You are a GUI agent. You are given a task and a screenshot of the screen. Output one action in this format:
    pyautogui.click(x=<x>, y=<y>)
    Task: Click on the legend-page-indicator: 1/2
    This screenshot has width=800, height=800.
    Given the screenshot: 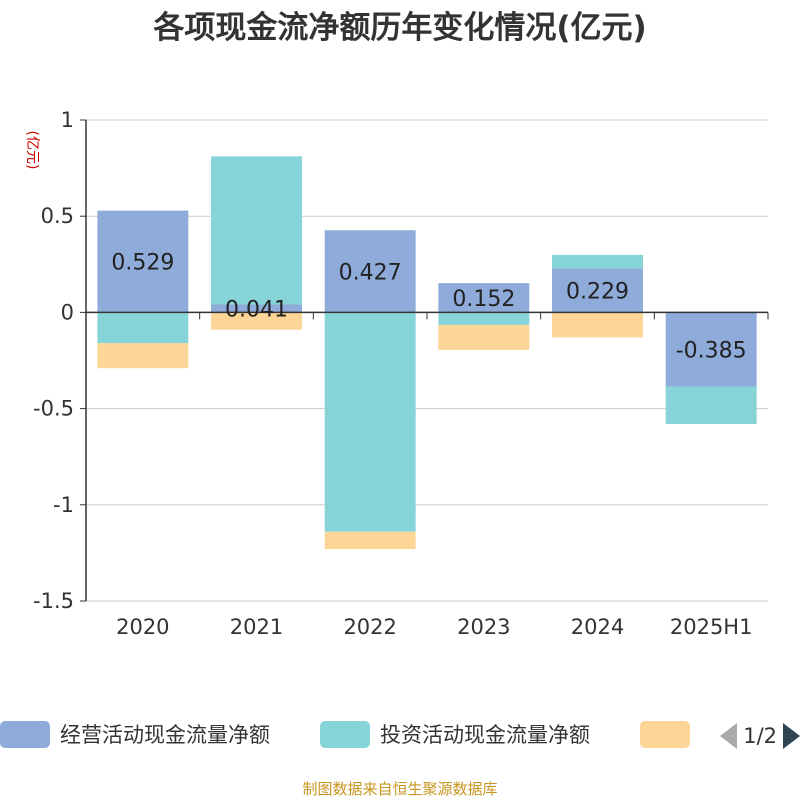 What is the action you would take?
    pyautogui.click(x=760, y=736)
    